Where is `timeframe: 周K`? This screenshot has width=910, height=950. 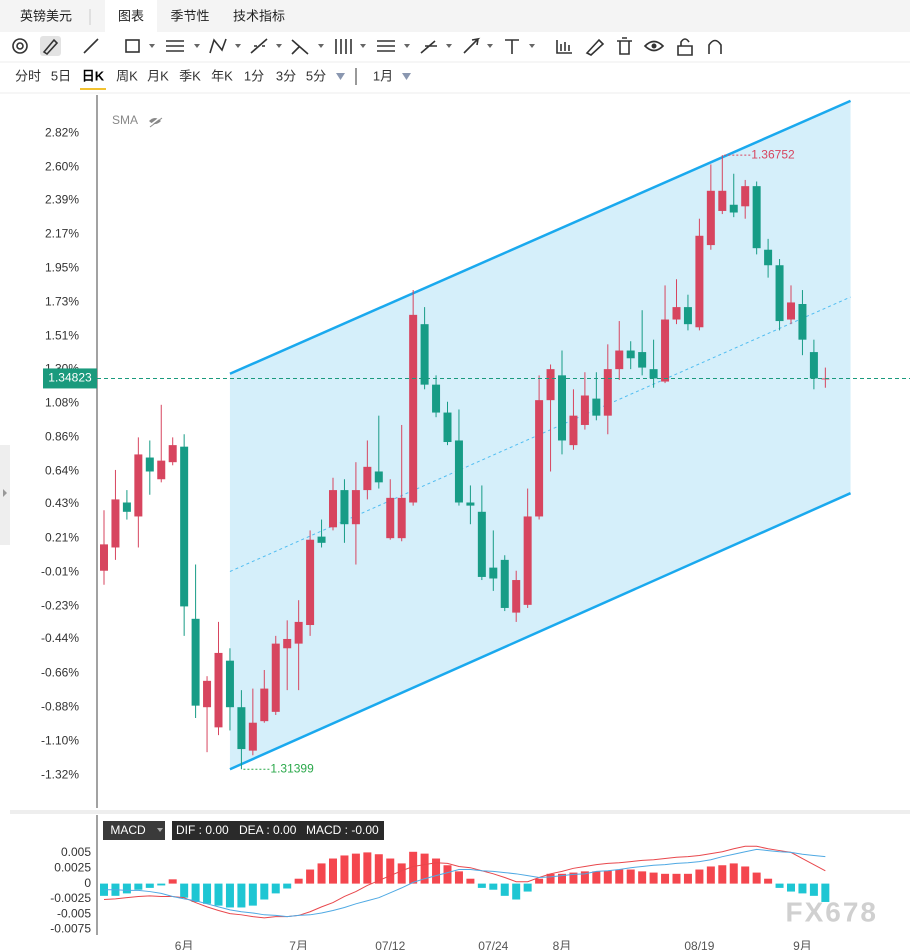
timeframe: 周K is located at coordinates (127, 75).